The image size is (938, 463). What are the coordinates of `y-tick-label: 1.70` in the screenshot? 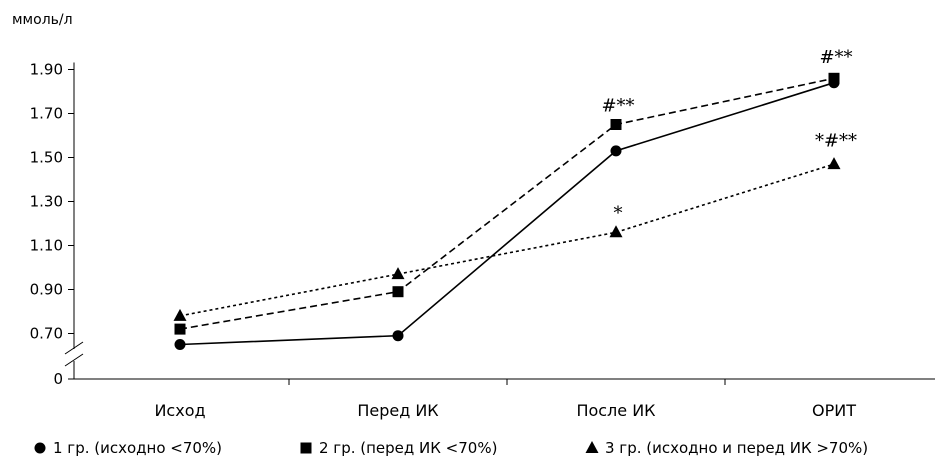 It's located at (46, 114).